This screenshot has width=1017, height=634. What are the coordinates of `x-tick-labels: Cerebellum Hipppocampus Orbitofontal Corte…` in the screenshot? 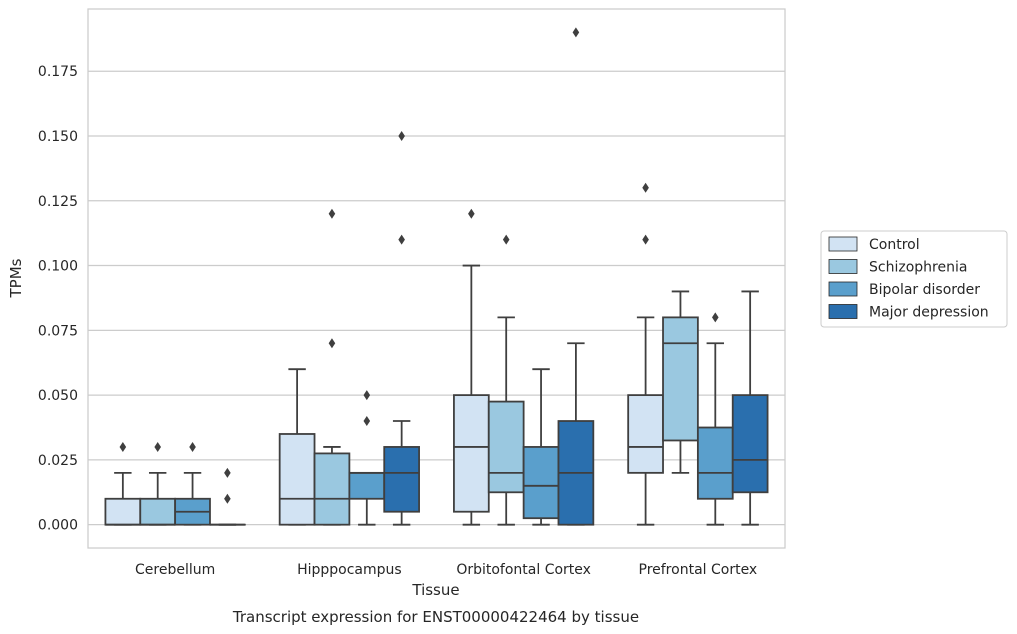 It's located at (446, 570).